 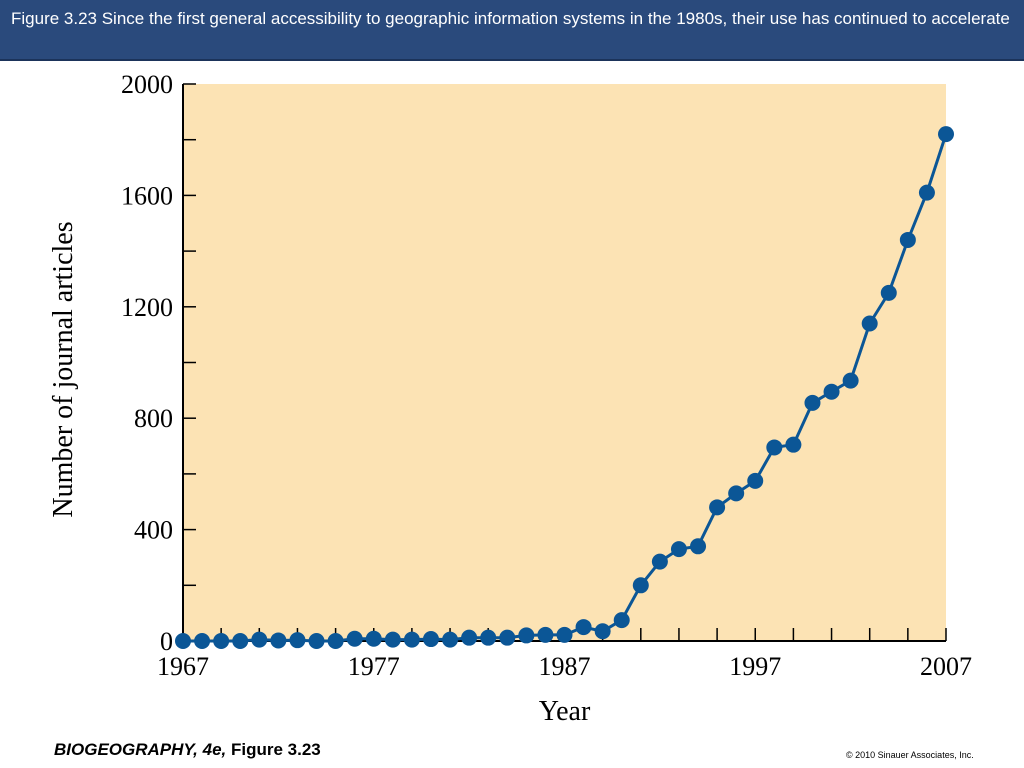 I want to click on book-title: BIOGEOGRAPHY, 4e,, so click(x=140, y=749).